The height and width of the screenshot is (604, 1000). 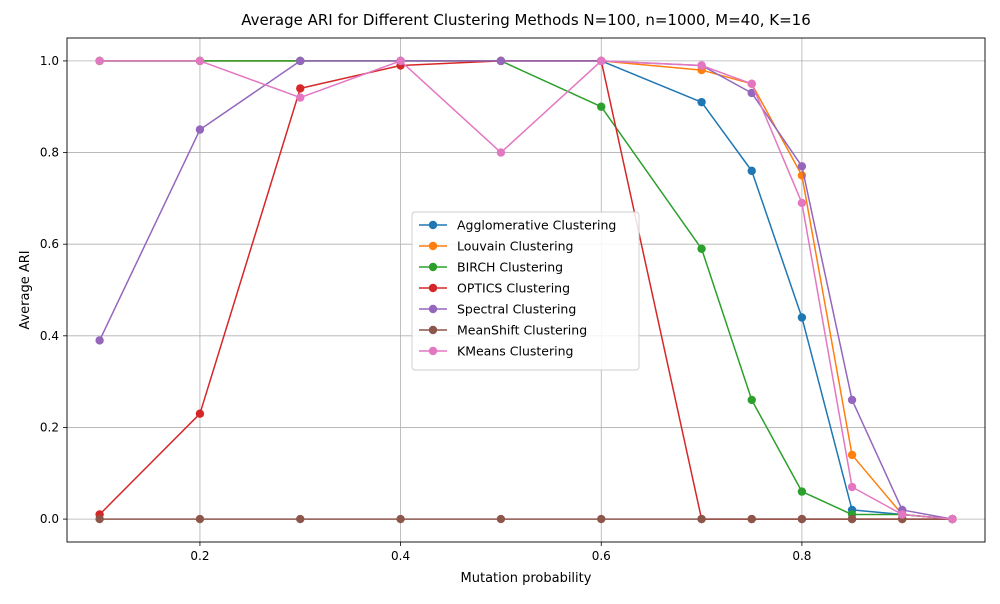 I want to click on legend-label: MeanShift Clustering, so click(x=522, y=330).